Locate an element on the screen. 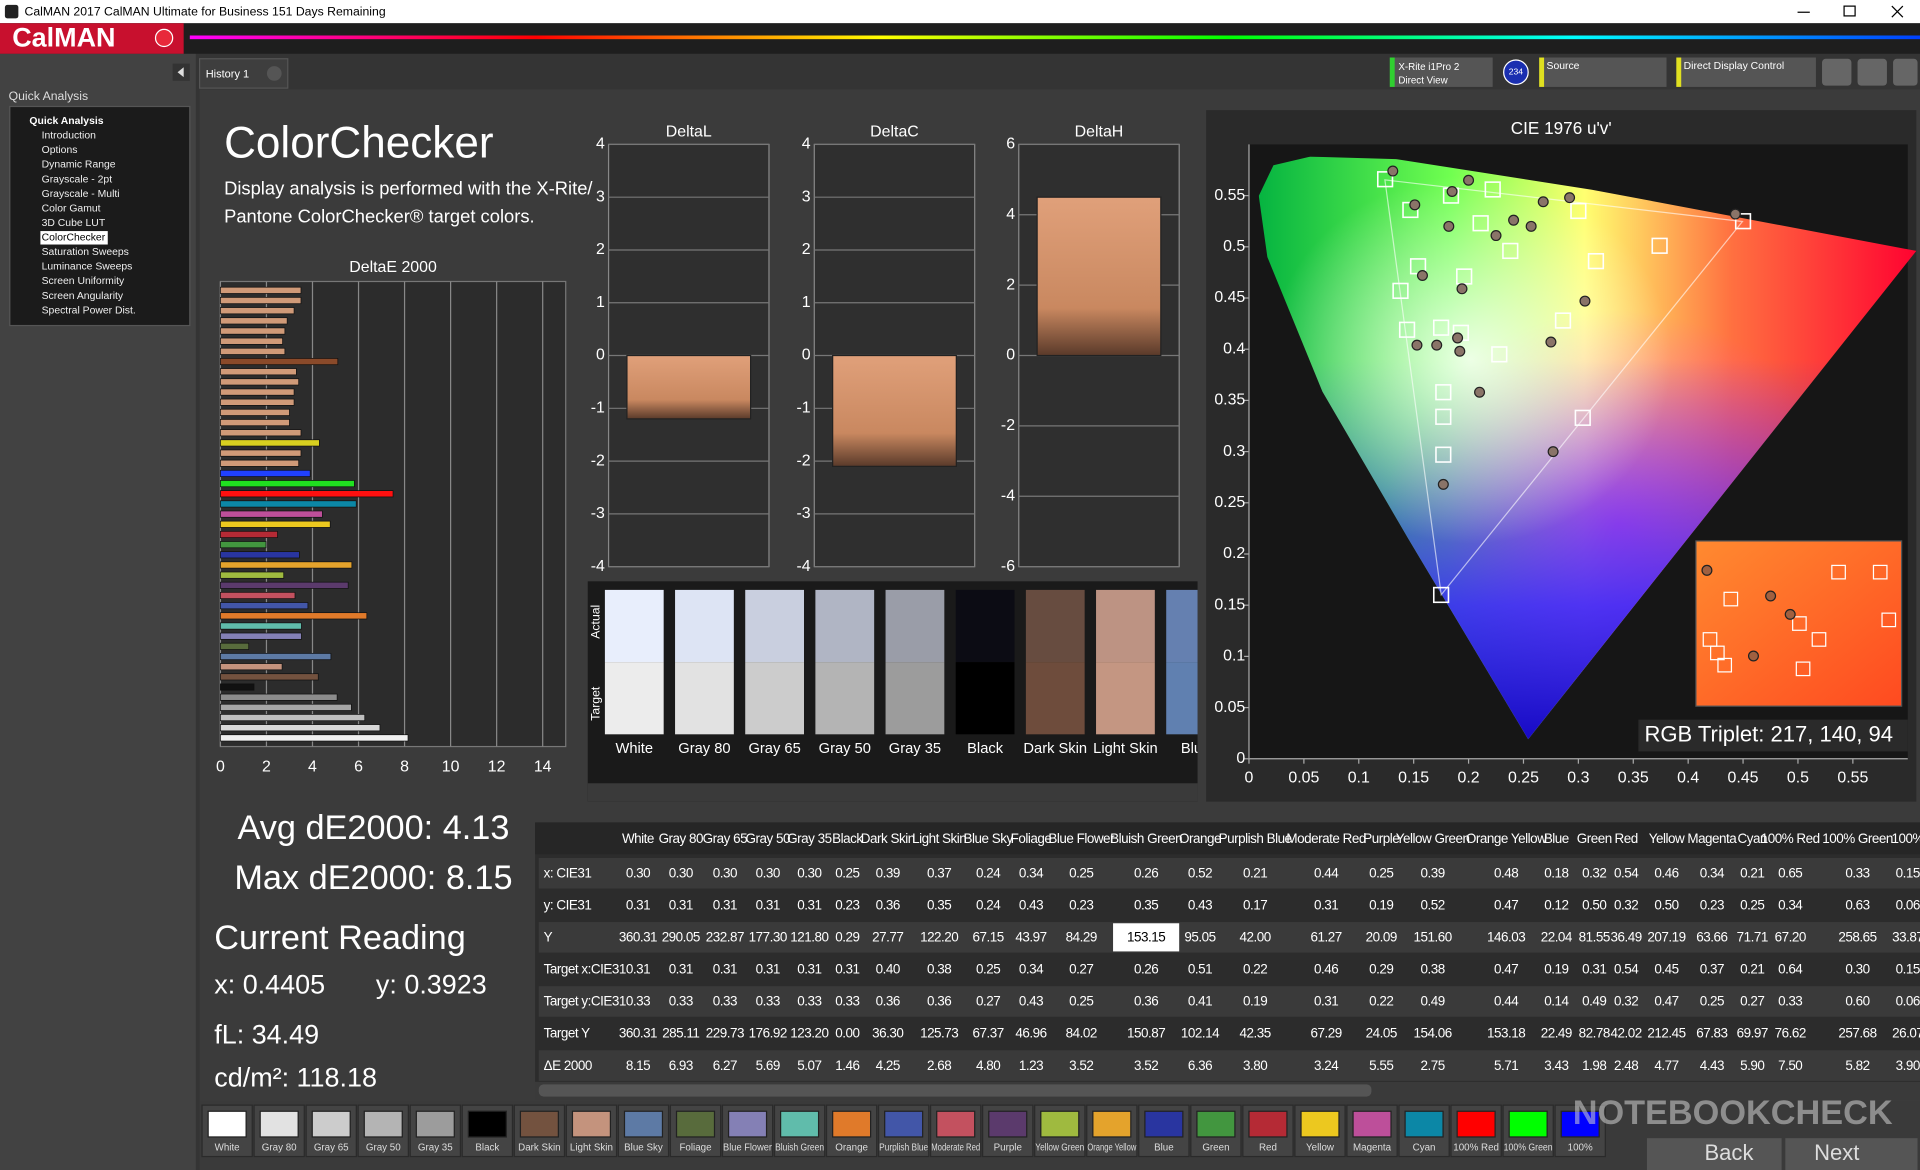  patch-label: Cyan is located at coordinates (1424, 1148).